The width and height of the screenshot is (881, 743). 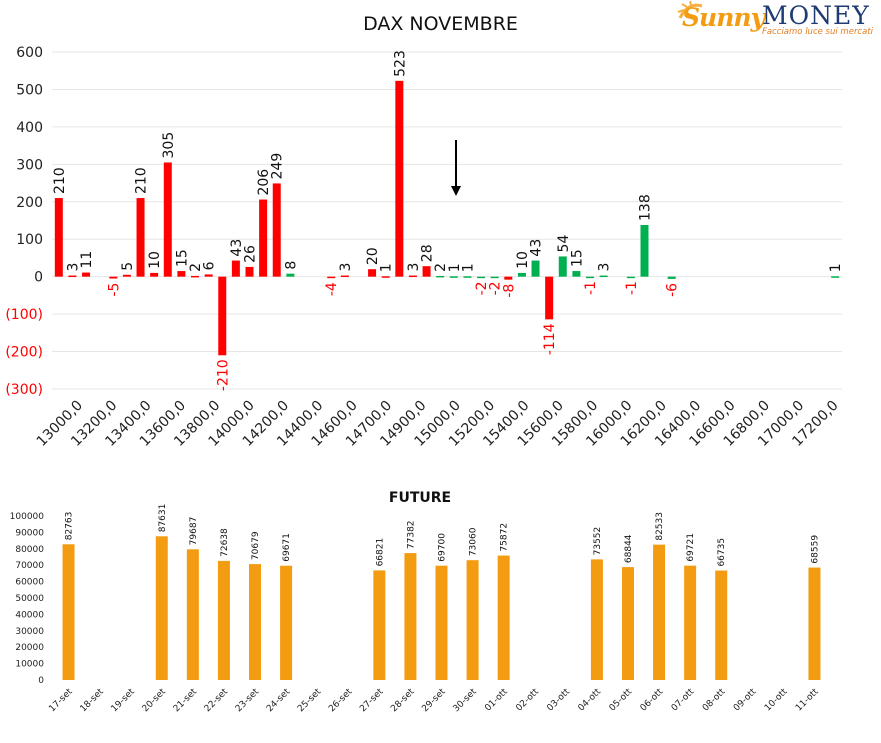 What do you see at coordinates (745, 700) in the screenshot?
I see `x-tick-label: 09-ott` at bounding box center [745, 700].